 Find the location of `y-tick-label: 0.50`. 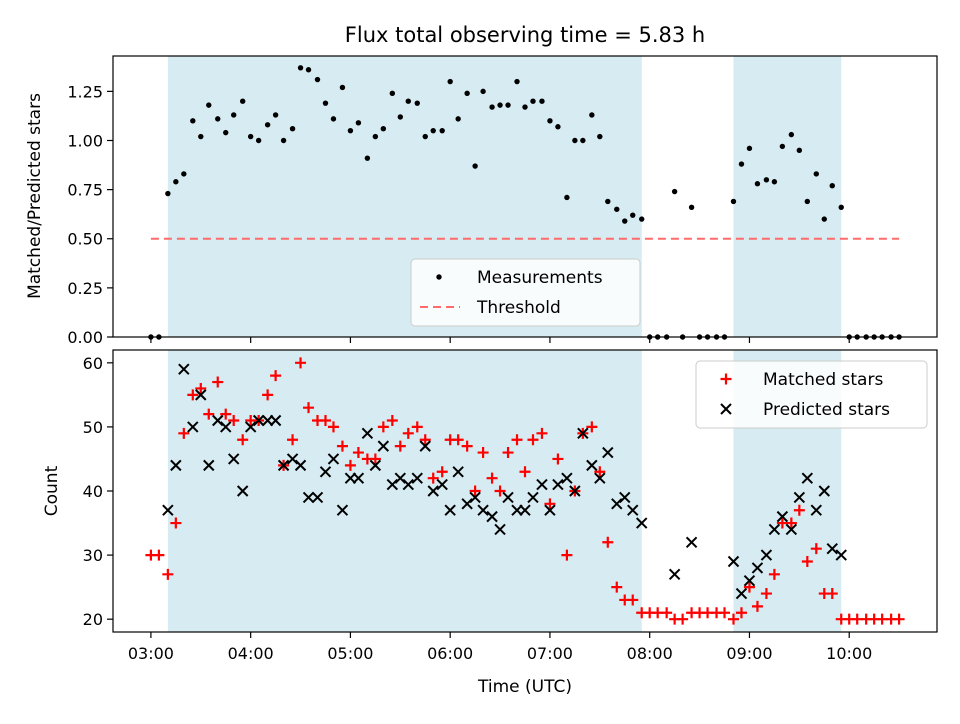

y-tick-label: 0.50 is located at coordinates (85, 239).